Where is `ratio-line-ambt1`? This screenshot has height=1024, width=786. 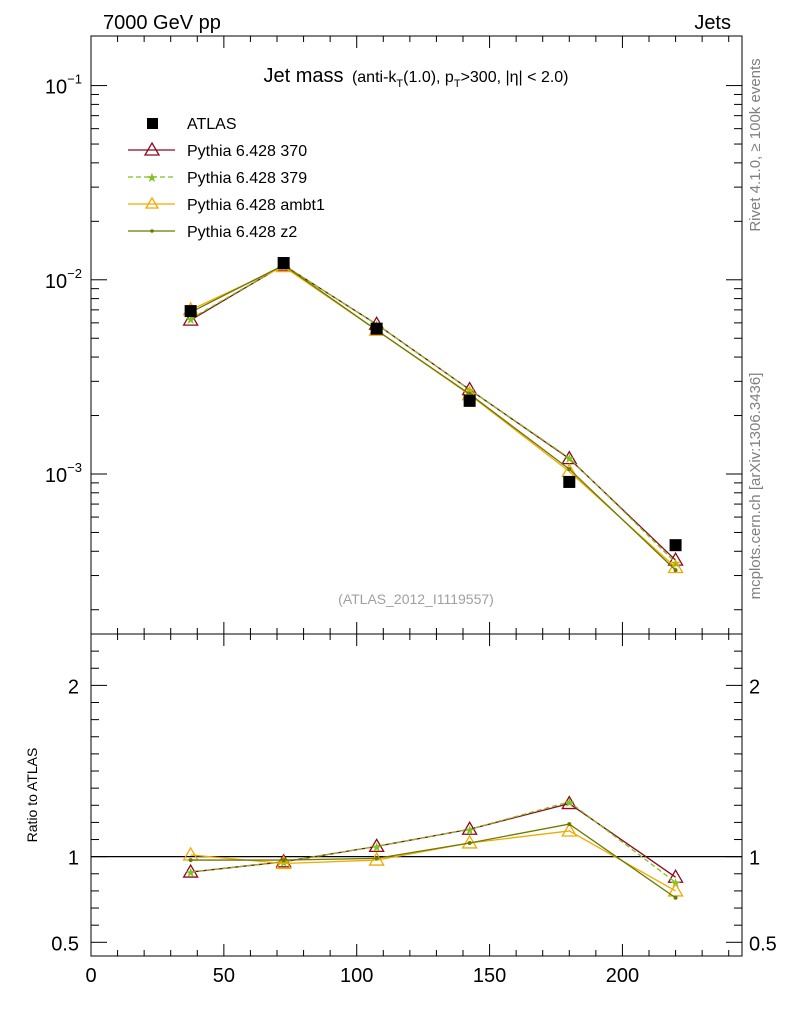
ratio-line-ambt1 is located at coordinates (433, 861).